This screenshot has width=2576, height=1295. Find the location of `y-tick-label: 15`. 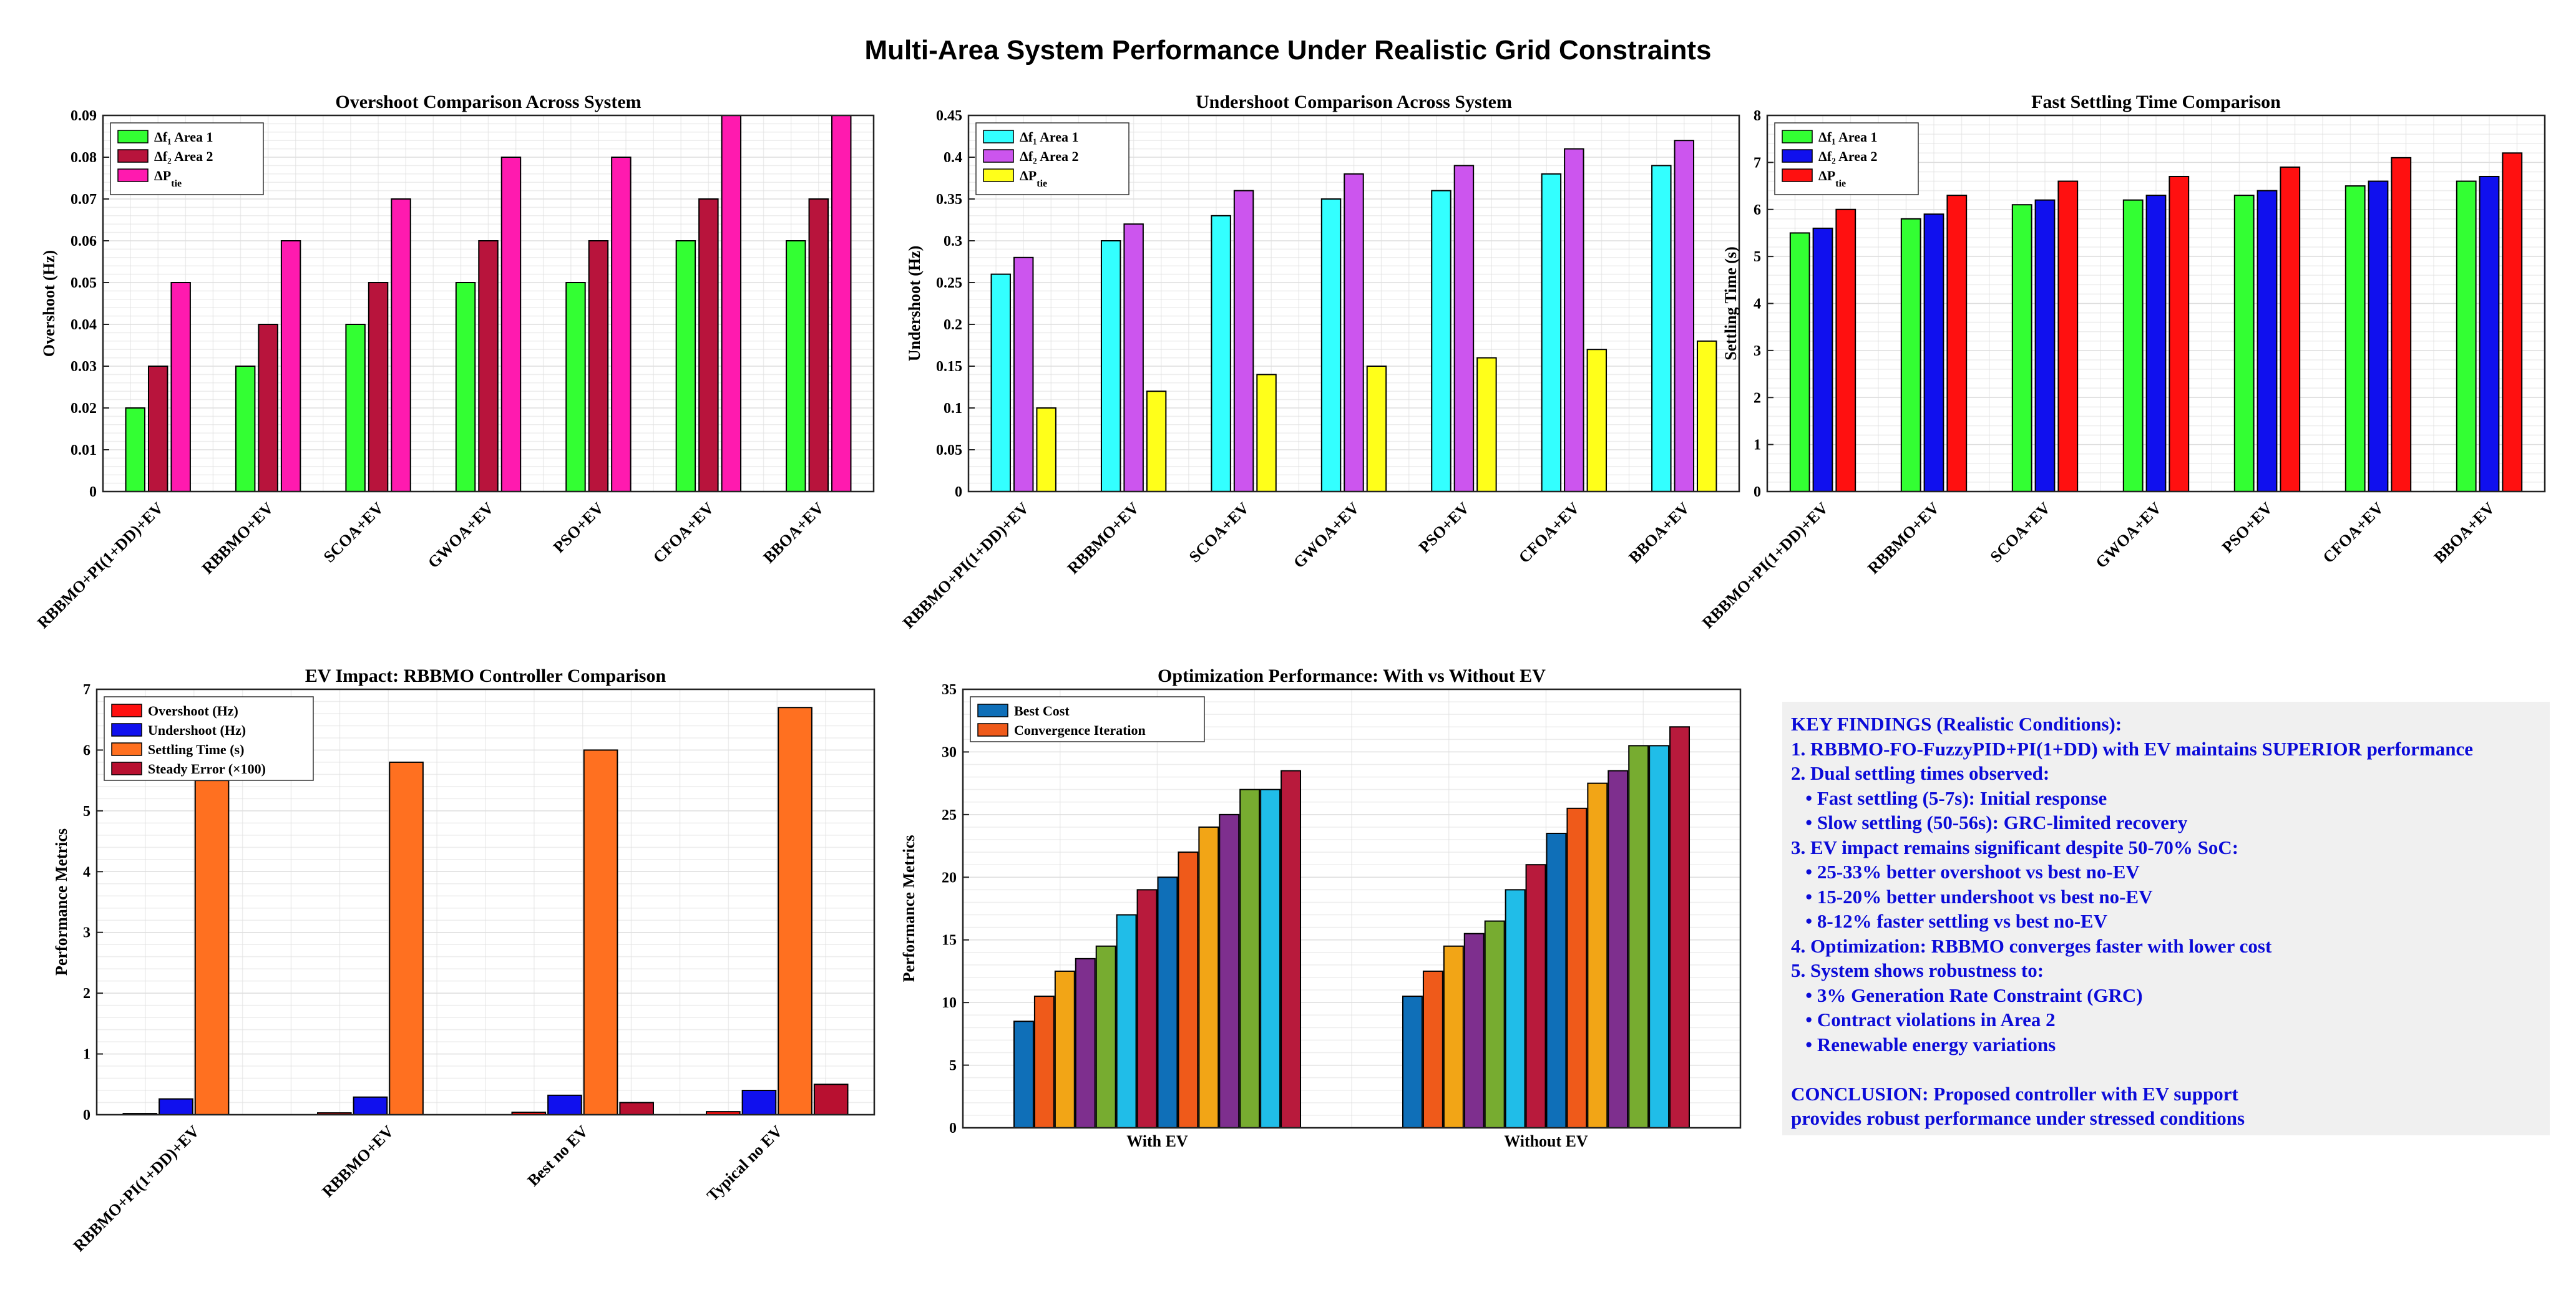

y-tick-label: 15 is located at coordinates (949, 941).